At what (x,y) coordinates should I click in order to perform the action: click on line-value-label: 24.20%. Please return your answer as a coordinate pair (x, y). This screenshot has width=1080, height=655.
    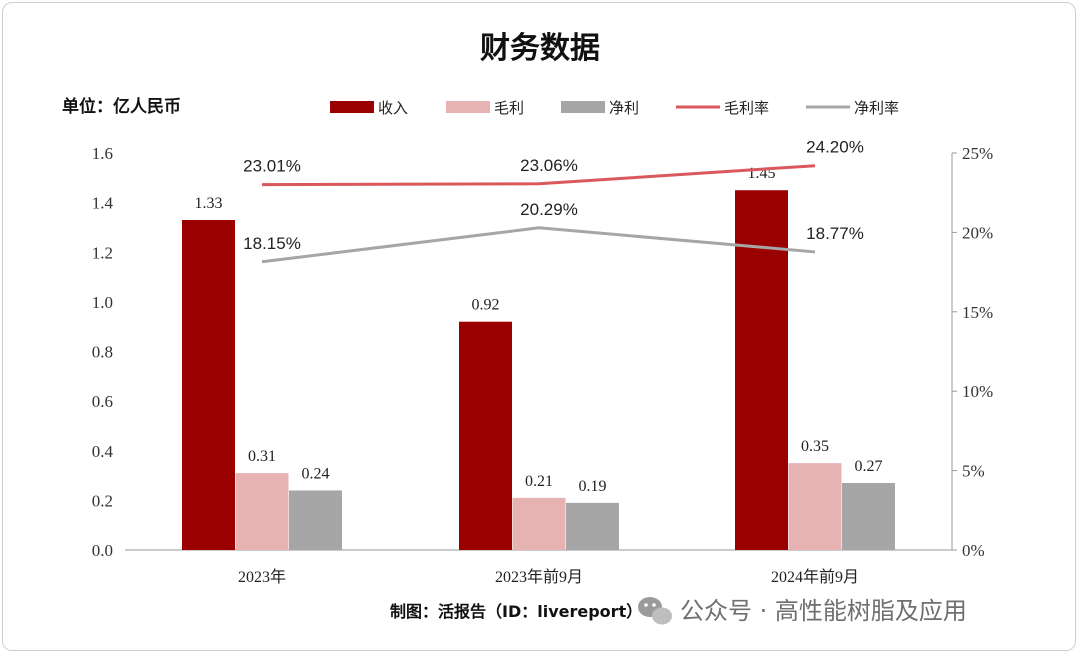
    Looking at the image, I should click on (835, 147).